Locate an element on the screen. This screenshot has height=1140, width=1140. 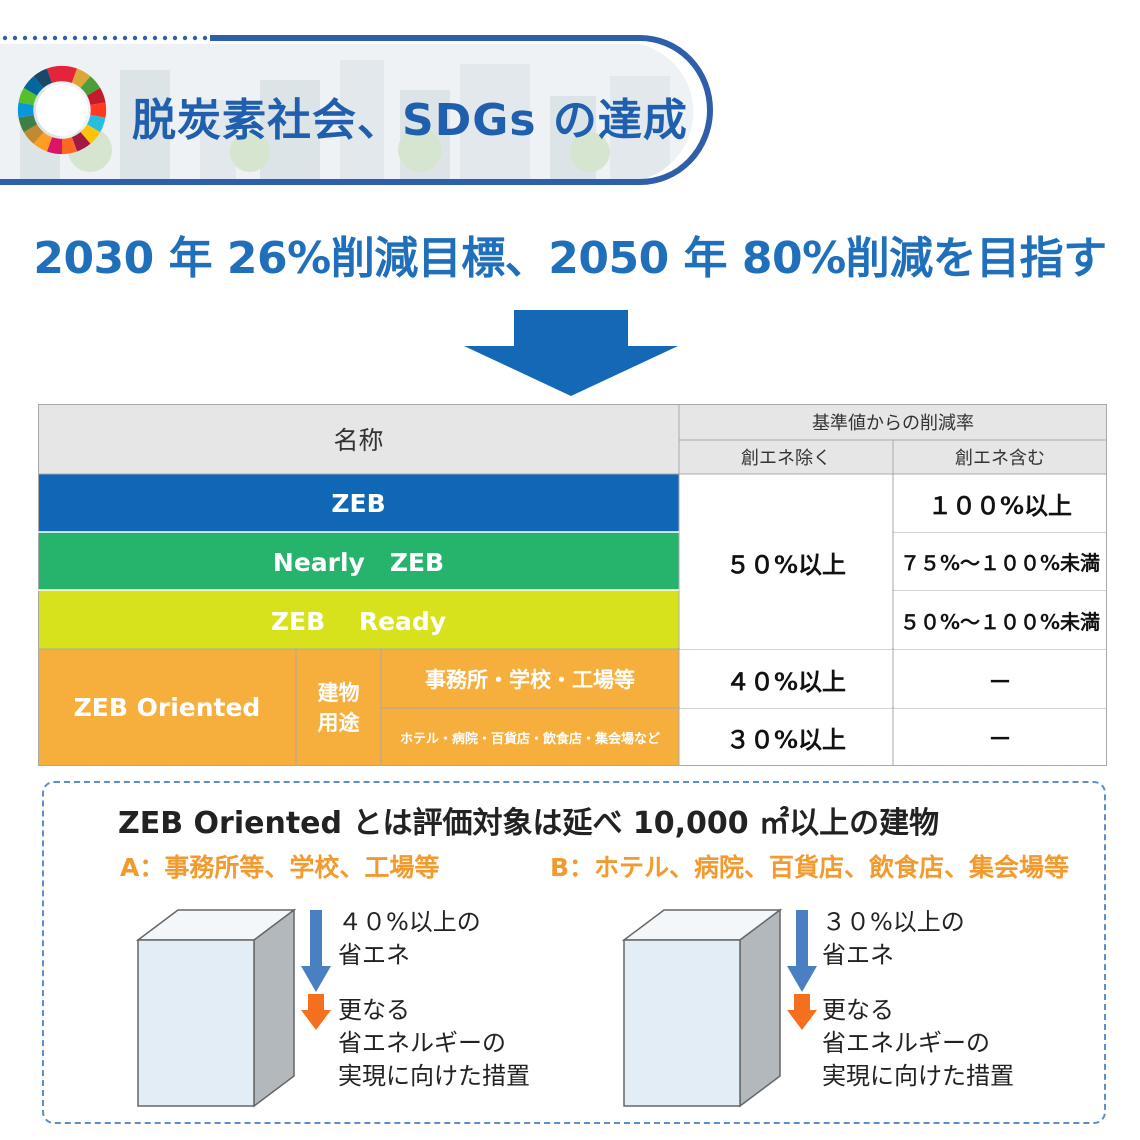
a-step2-text: 更なる 省エネルギーの 実現に向けた措置 is located at coordinates (434, 1043).